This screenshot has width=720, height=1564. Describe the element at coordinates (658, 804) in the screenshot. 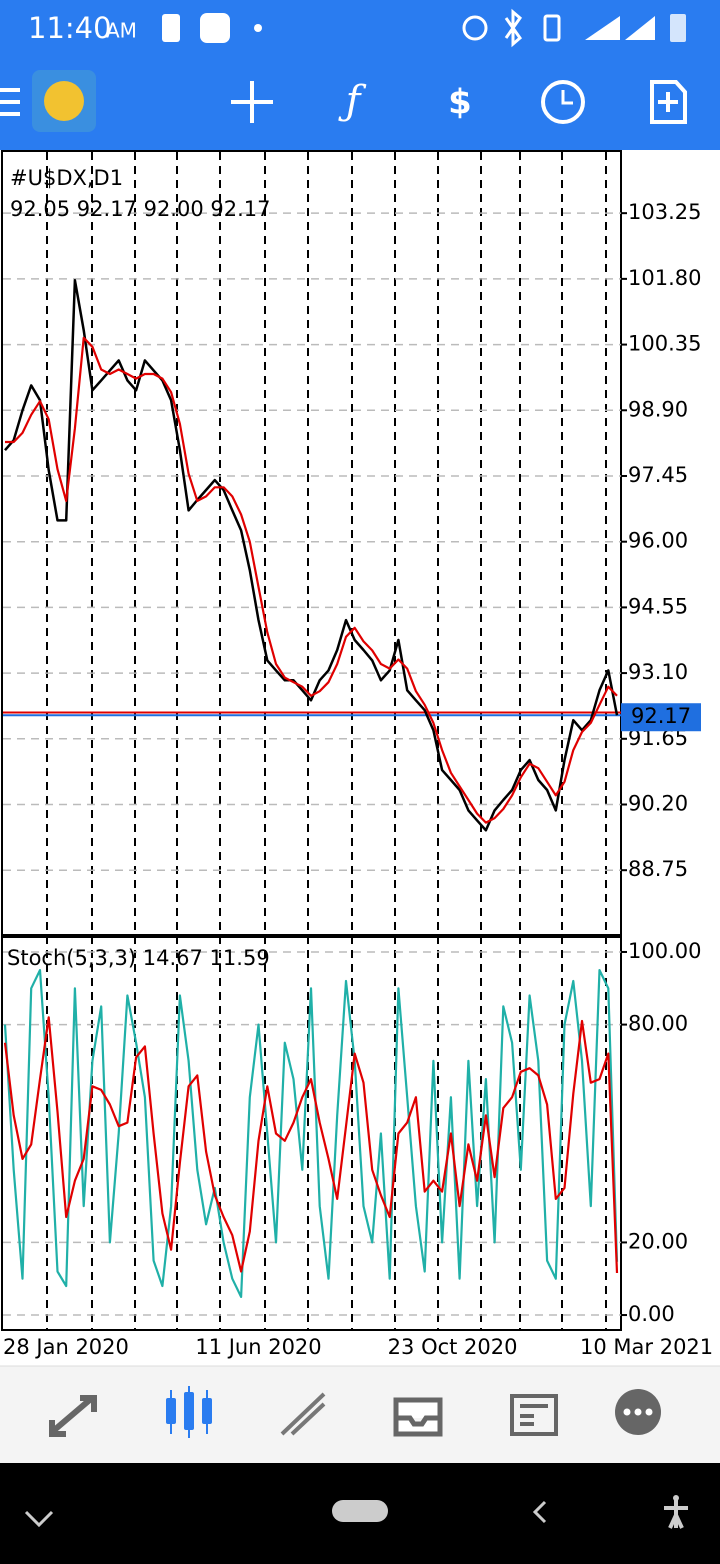

I see `y-tick-label: 90.20` at that location.